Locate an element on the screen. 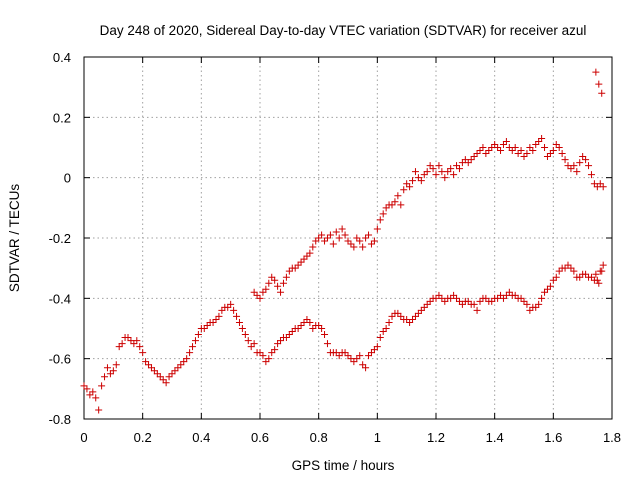  y-tick-label: 0 is located at coordinates (67, 178).